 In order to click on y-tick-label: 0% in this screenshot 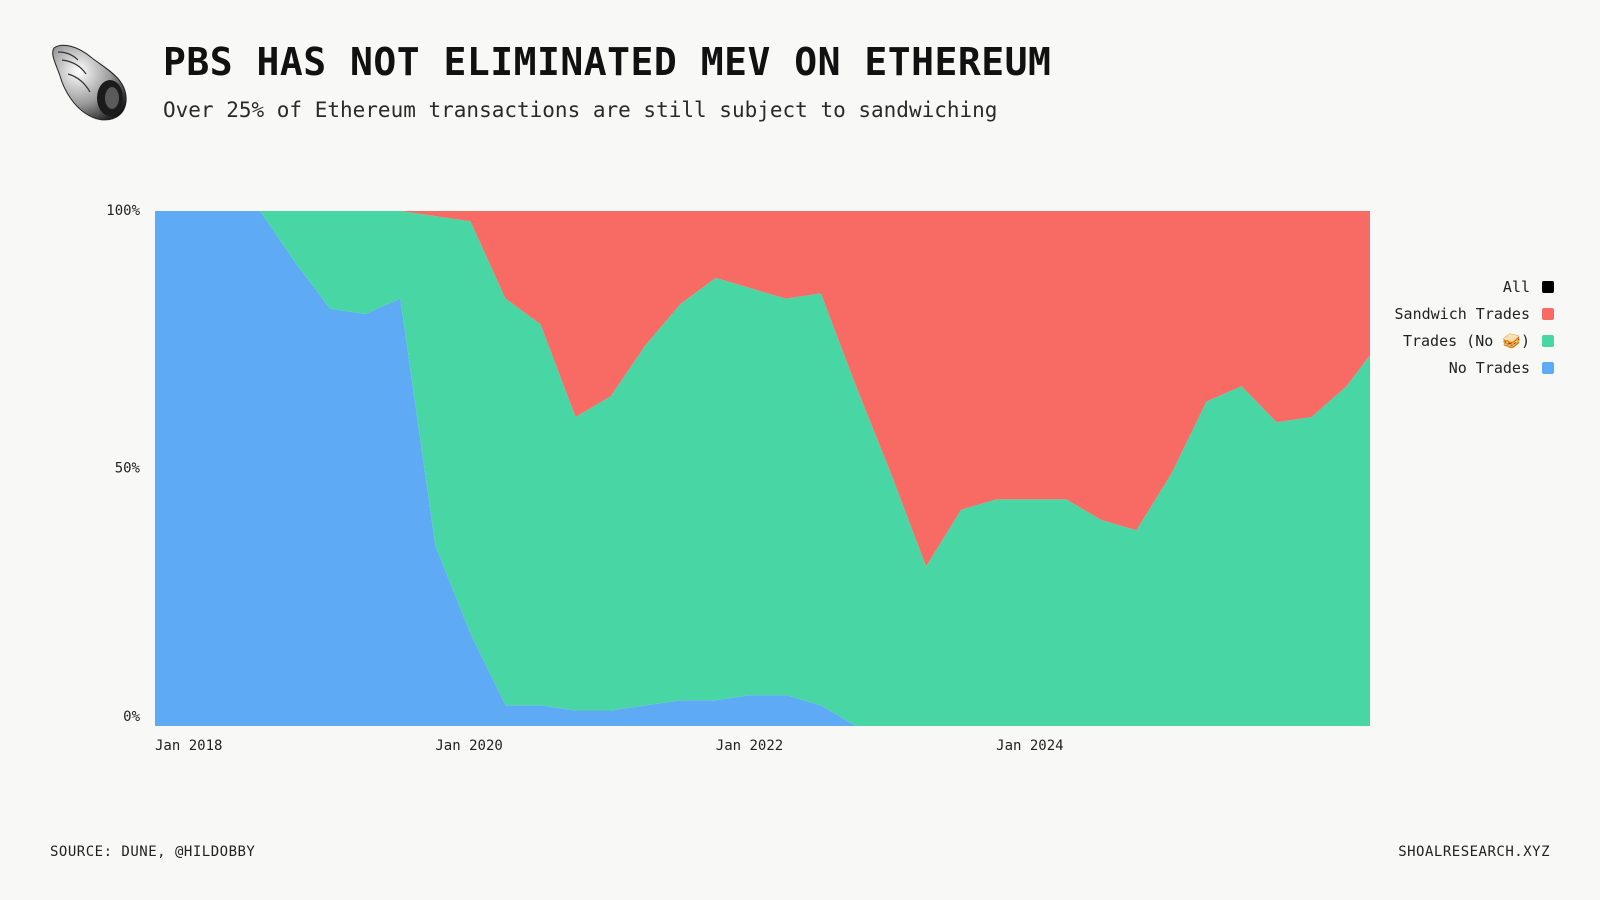, I will do `click(131, 717)`.